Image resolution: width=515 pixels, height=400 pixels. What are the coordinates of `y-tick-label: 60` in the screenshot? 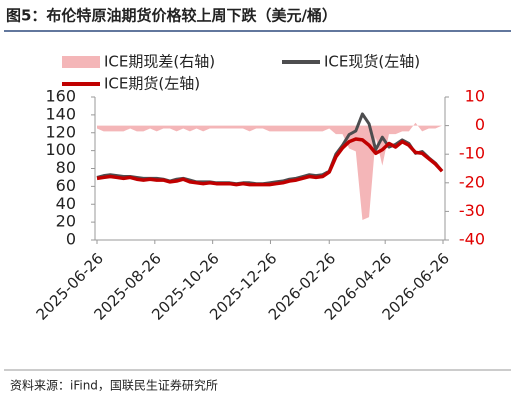 It's located at (66, 185).